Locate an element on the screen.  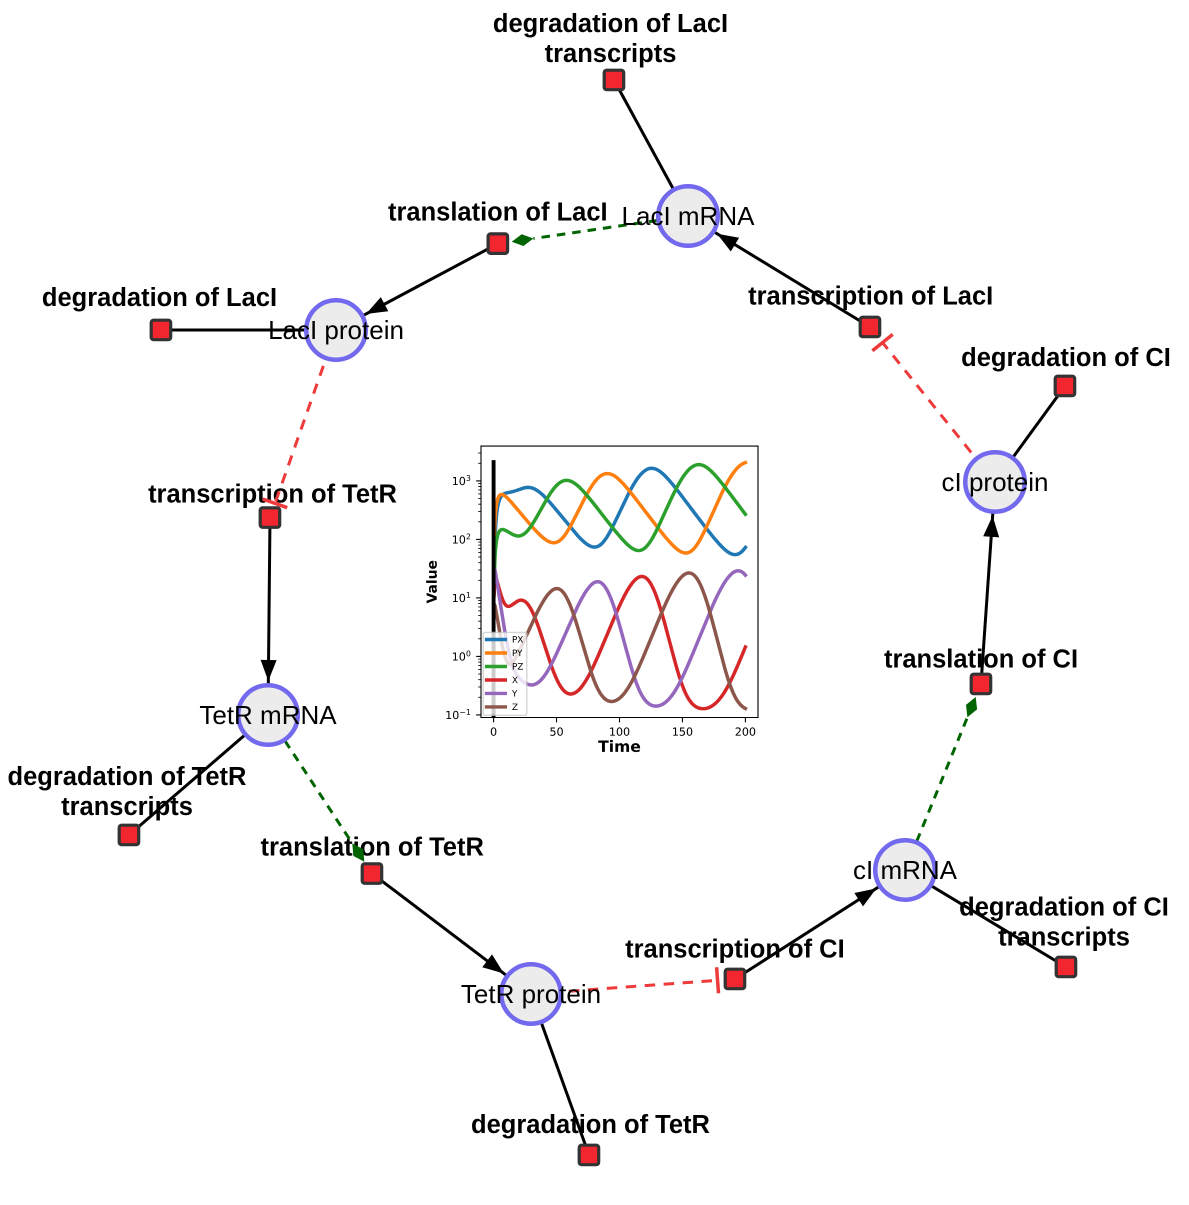
svg-text: transcription of LacI is located at coordinates (870, 296).